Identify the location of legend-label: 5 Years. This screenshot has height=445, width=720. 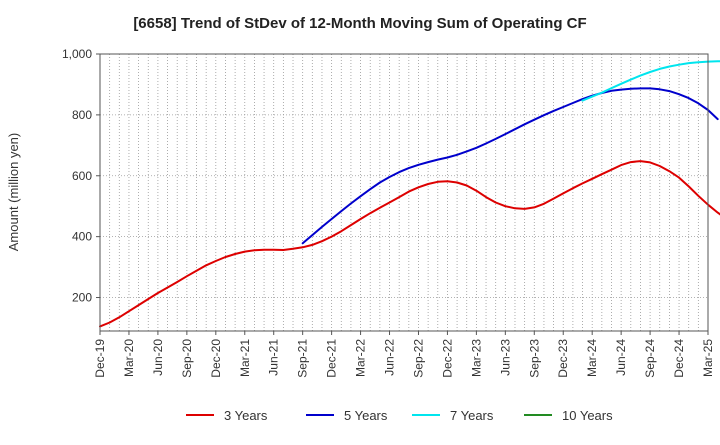
(366, 415).